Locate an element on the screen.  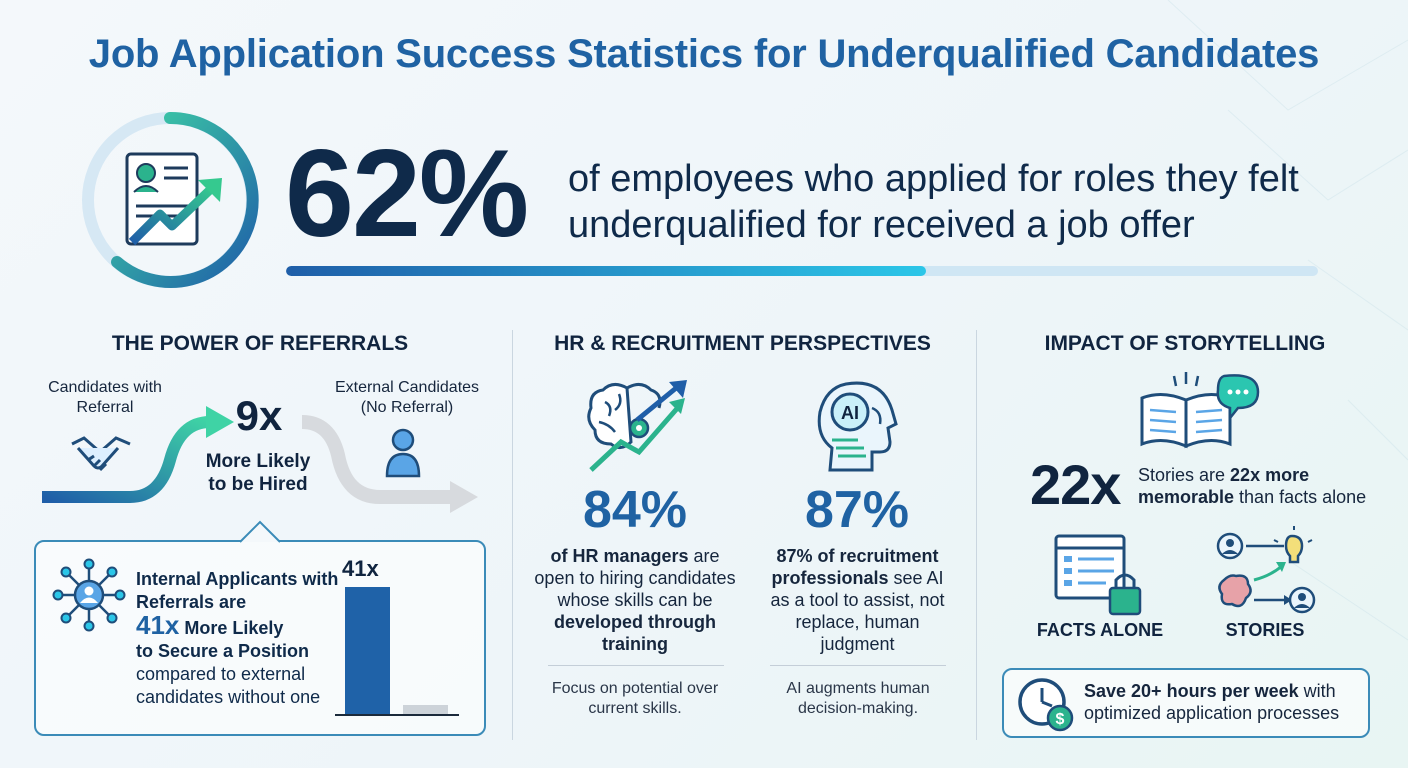
story-text-pre: Stories are is located at coordinates (1184, 475).